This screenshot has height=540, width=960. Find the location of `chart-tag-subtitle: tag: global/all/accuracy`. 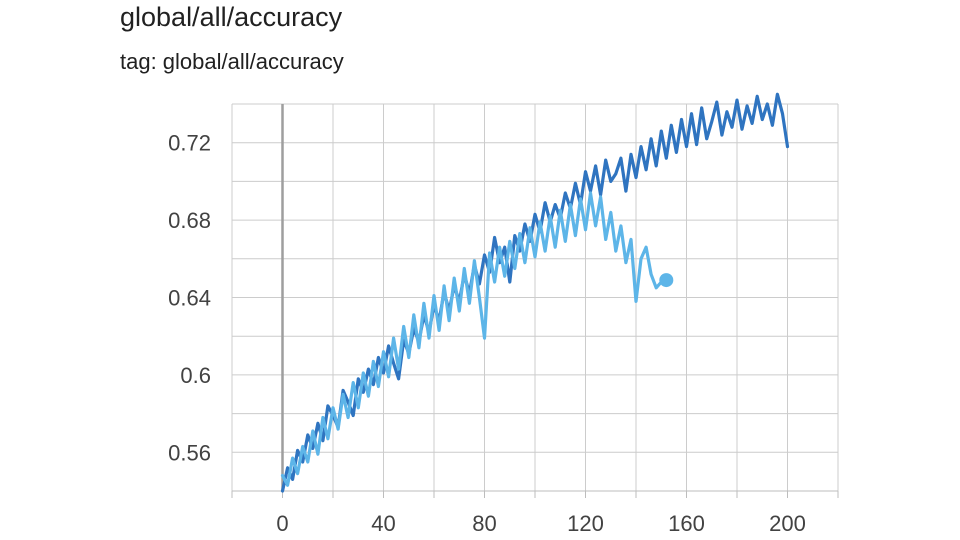

chart-tag-subtitle: tag: global/all/accuracy is located at coordinates (232, 61).